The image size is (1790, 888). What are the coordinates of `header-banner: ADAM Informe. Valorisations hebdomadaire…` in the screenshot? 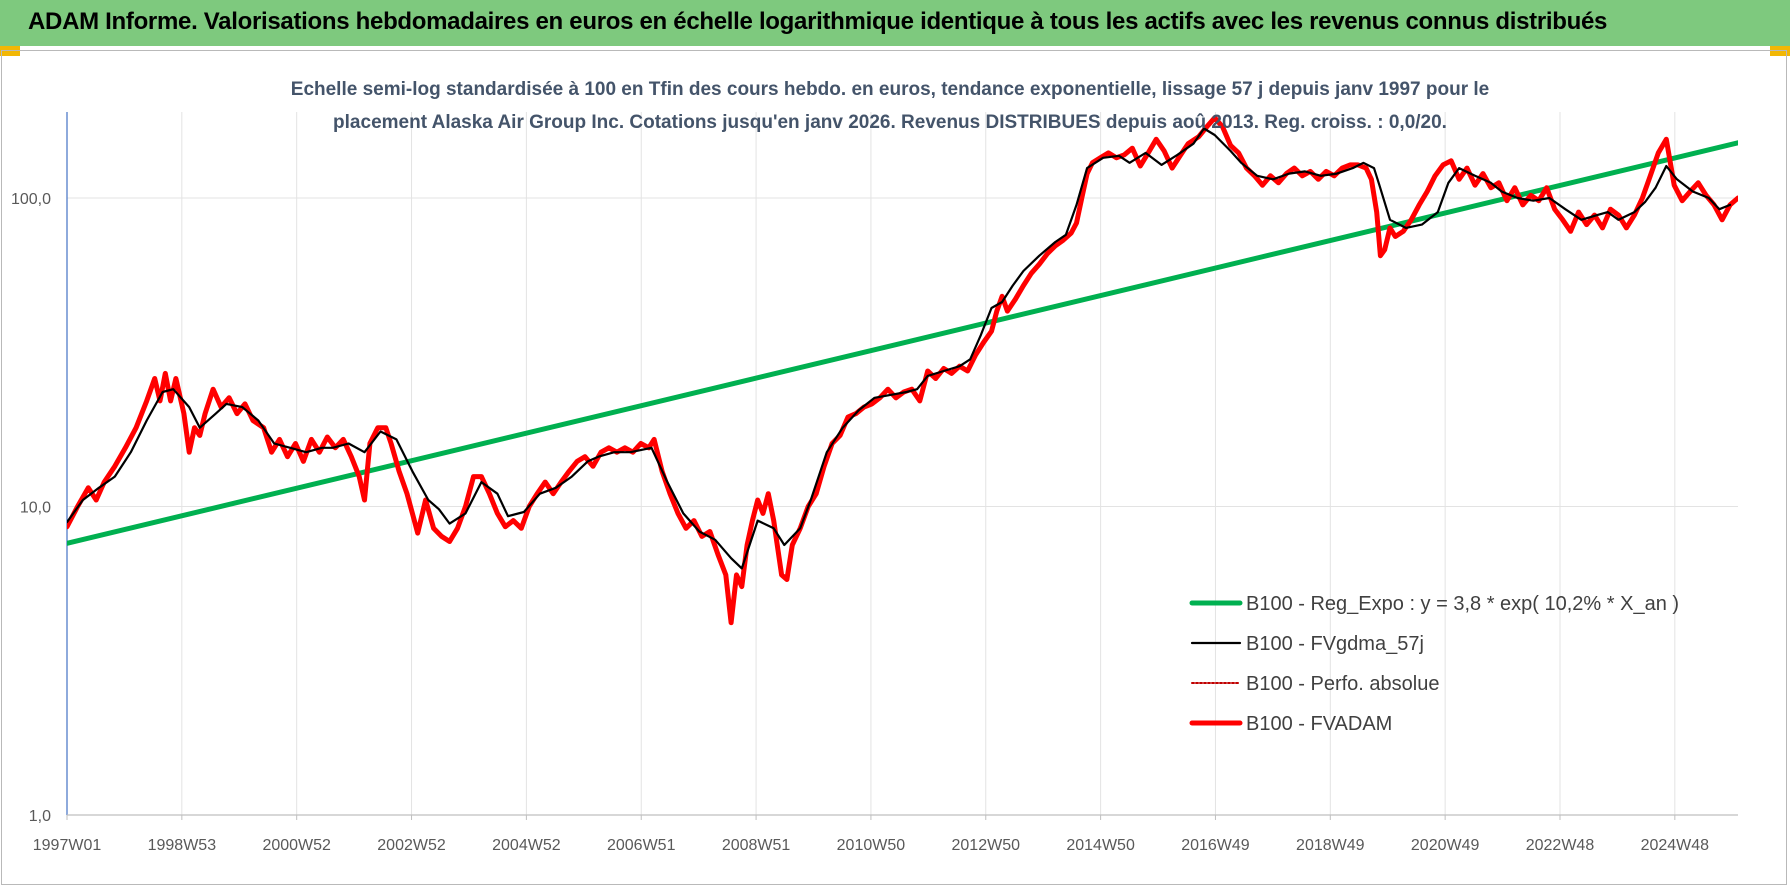 It's located at (895, 23).